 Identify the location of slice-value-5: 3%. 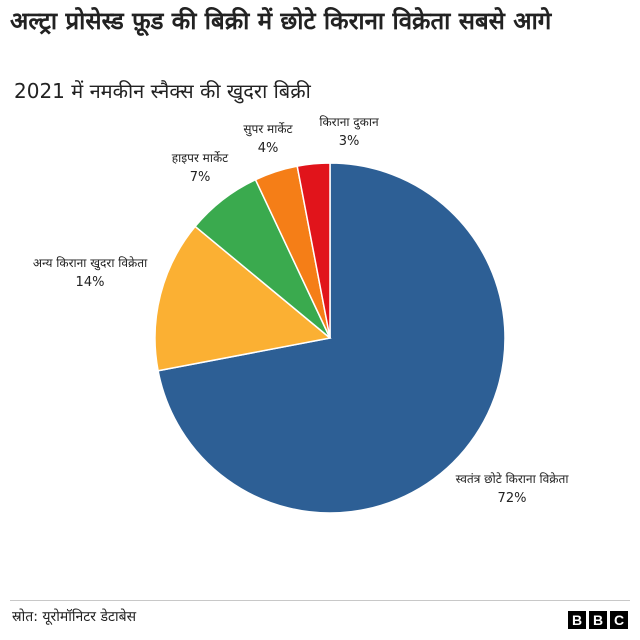
(349, 141).